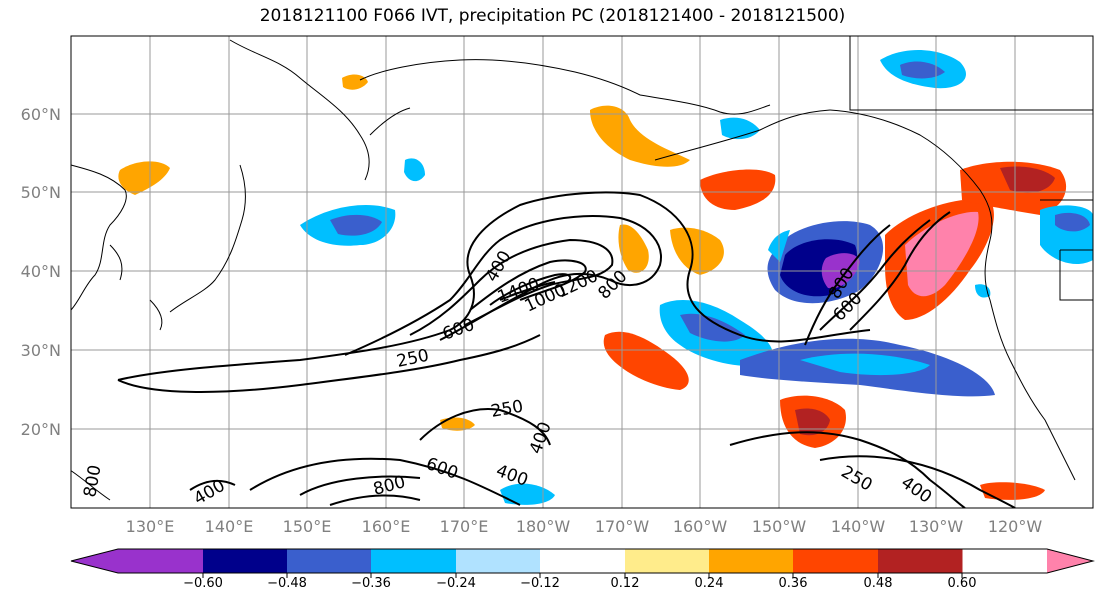 This screenshot has height=601, width=1105. Describe the element at coordinates (94, 561) in the screenshot. I see `colorbar-extend-min` at that location.